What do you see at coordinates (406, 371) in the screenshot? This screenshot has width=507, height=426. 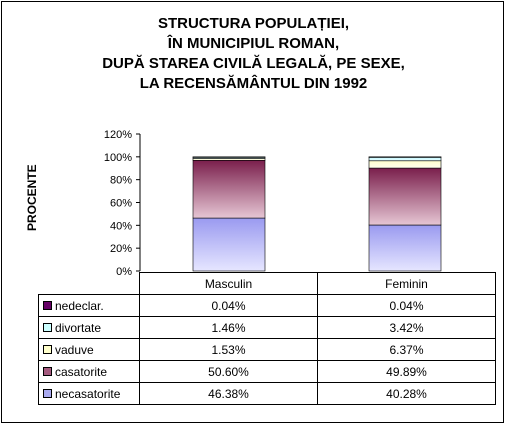 I see `value-cell: 49.89%` at bounding box center [406, 371].